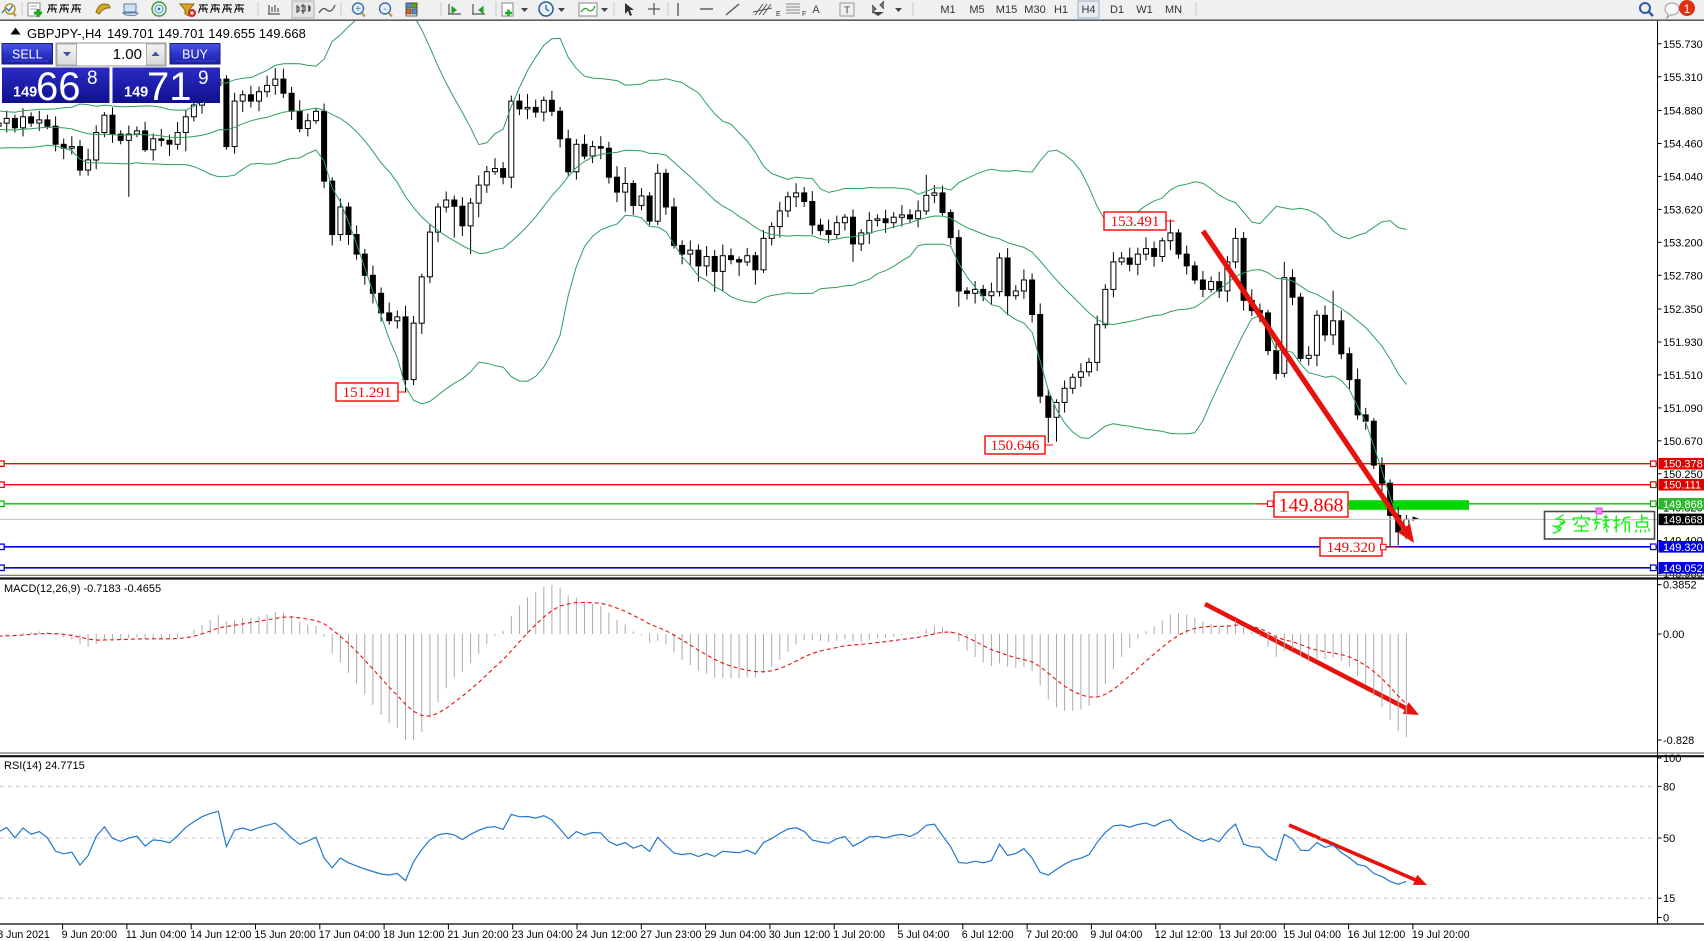  What do you see at coordinates (778, 14) in the screenshot?
I see `svg-text: E` at bounding box center [778, 14].